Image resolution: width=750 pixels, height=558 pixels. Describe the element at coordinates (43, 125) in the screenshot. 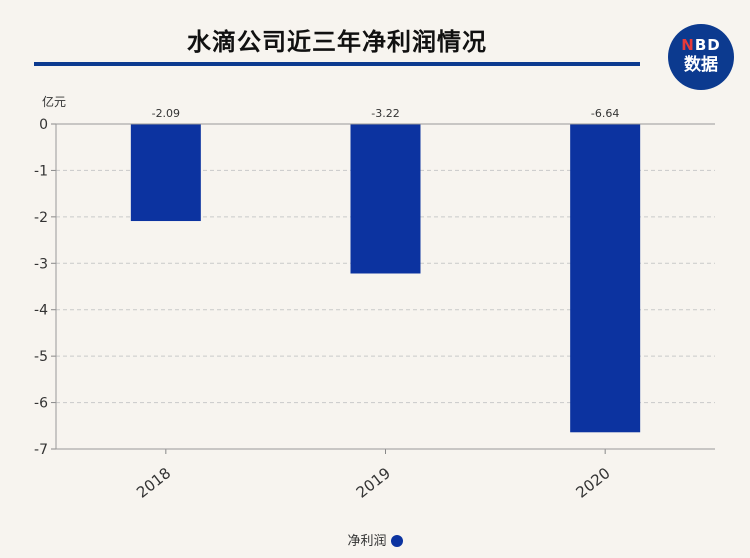

I see `y-tick-label: 0` at that location.